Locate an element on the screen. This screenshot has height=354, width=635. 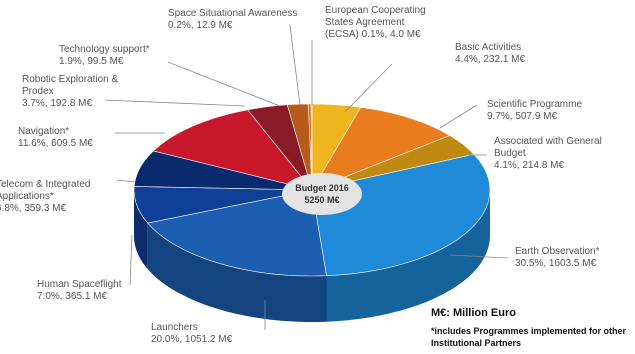
slice-label: 1.9%, 99.5 M€ is located at coordinates (91, 61).